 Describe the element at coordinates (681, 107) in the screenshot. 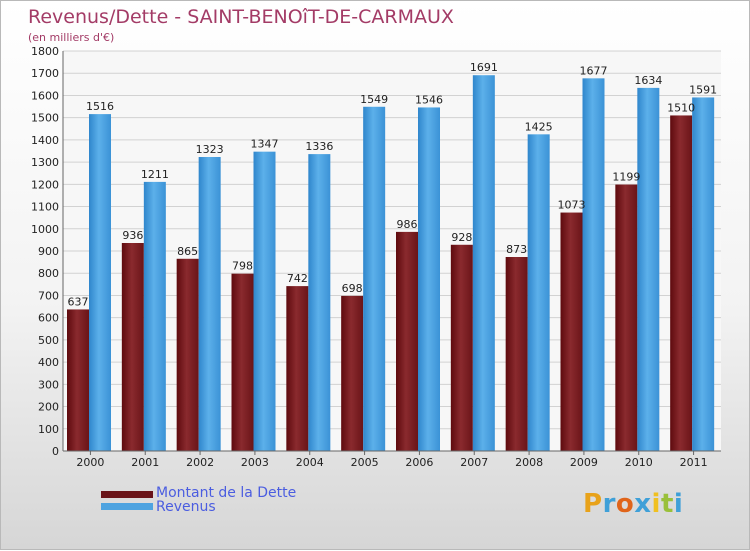

I see `data-label: 1510` at that location.